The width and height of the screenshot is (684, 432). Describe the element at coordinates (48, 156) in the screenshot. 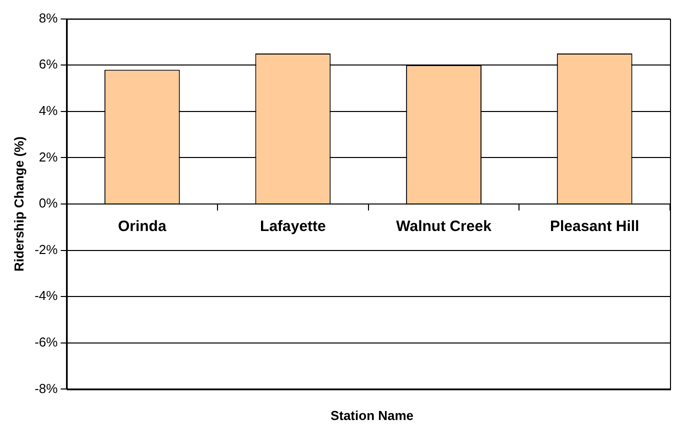

I see `y-tick-label: 2%` at that location.